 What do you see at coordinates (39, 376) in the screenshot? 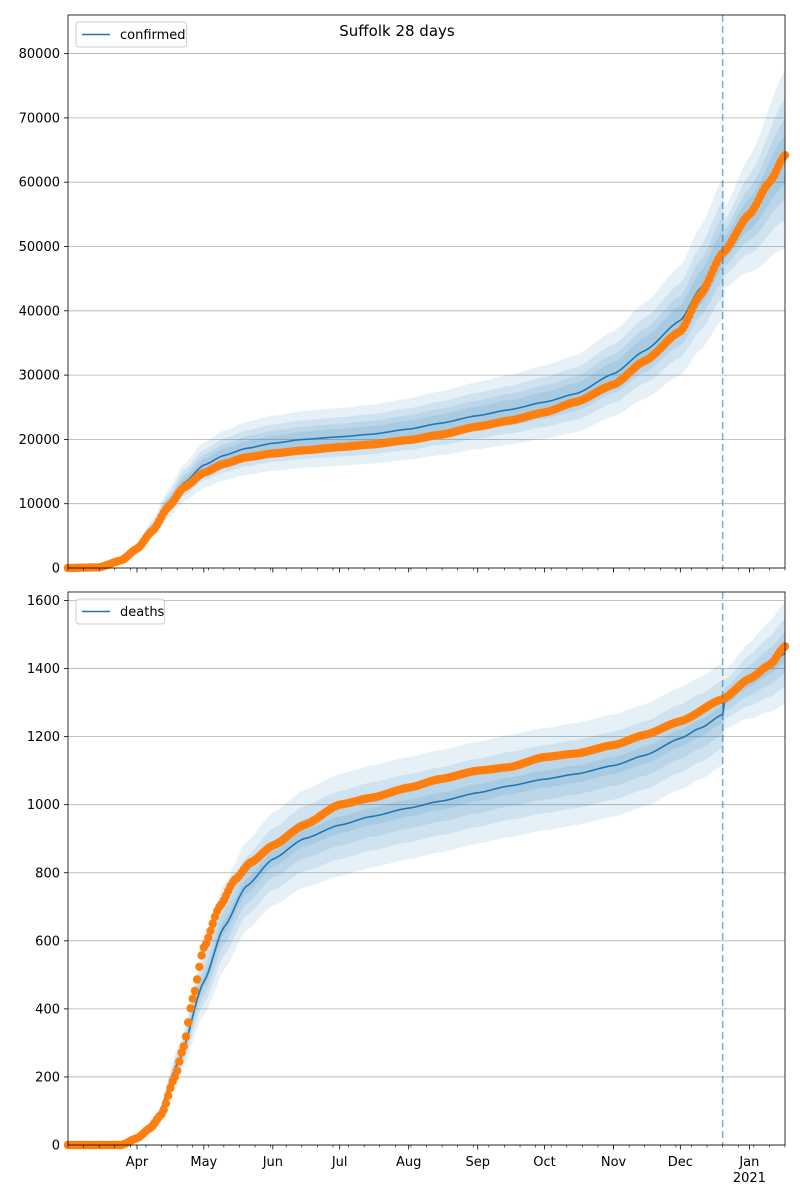
I see `y-tick-label: 30000` at bounding box center [39, 376].